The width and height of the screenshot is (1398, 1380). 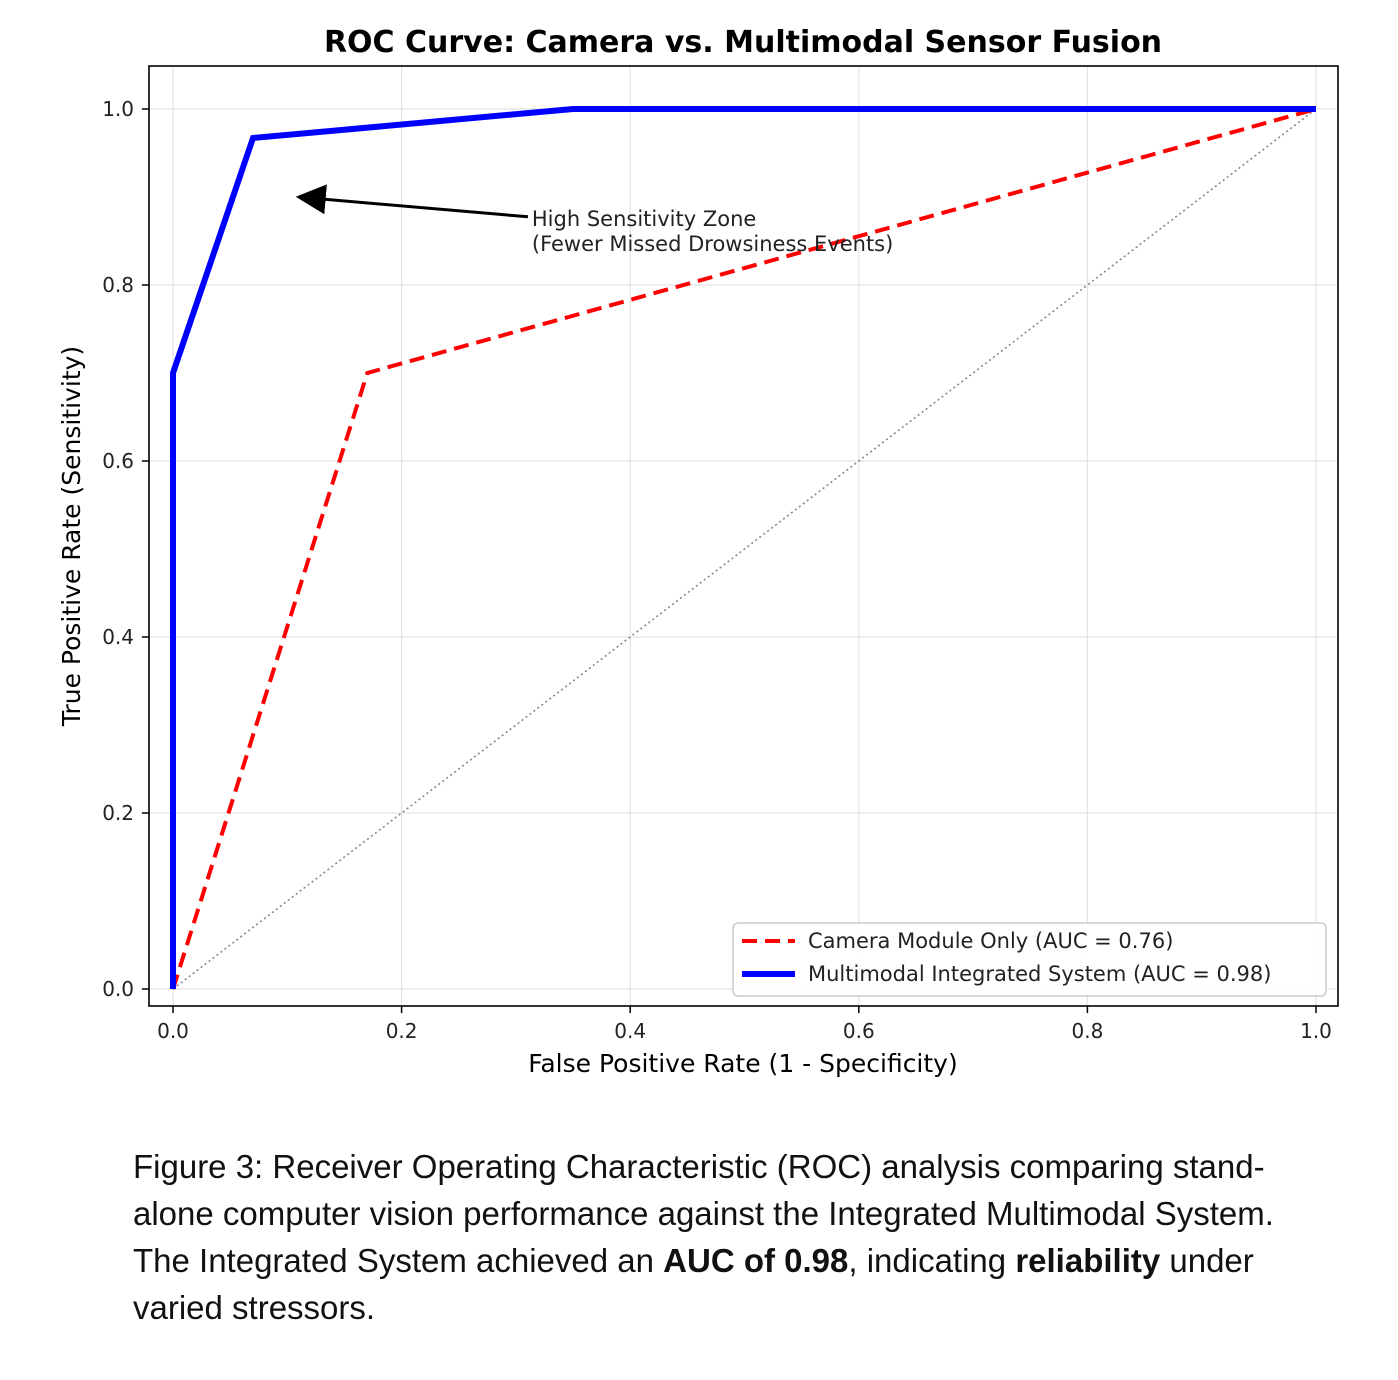 I want to click on x-tick-label: 0.8, so click(x=1087, y=1031).